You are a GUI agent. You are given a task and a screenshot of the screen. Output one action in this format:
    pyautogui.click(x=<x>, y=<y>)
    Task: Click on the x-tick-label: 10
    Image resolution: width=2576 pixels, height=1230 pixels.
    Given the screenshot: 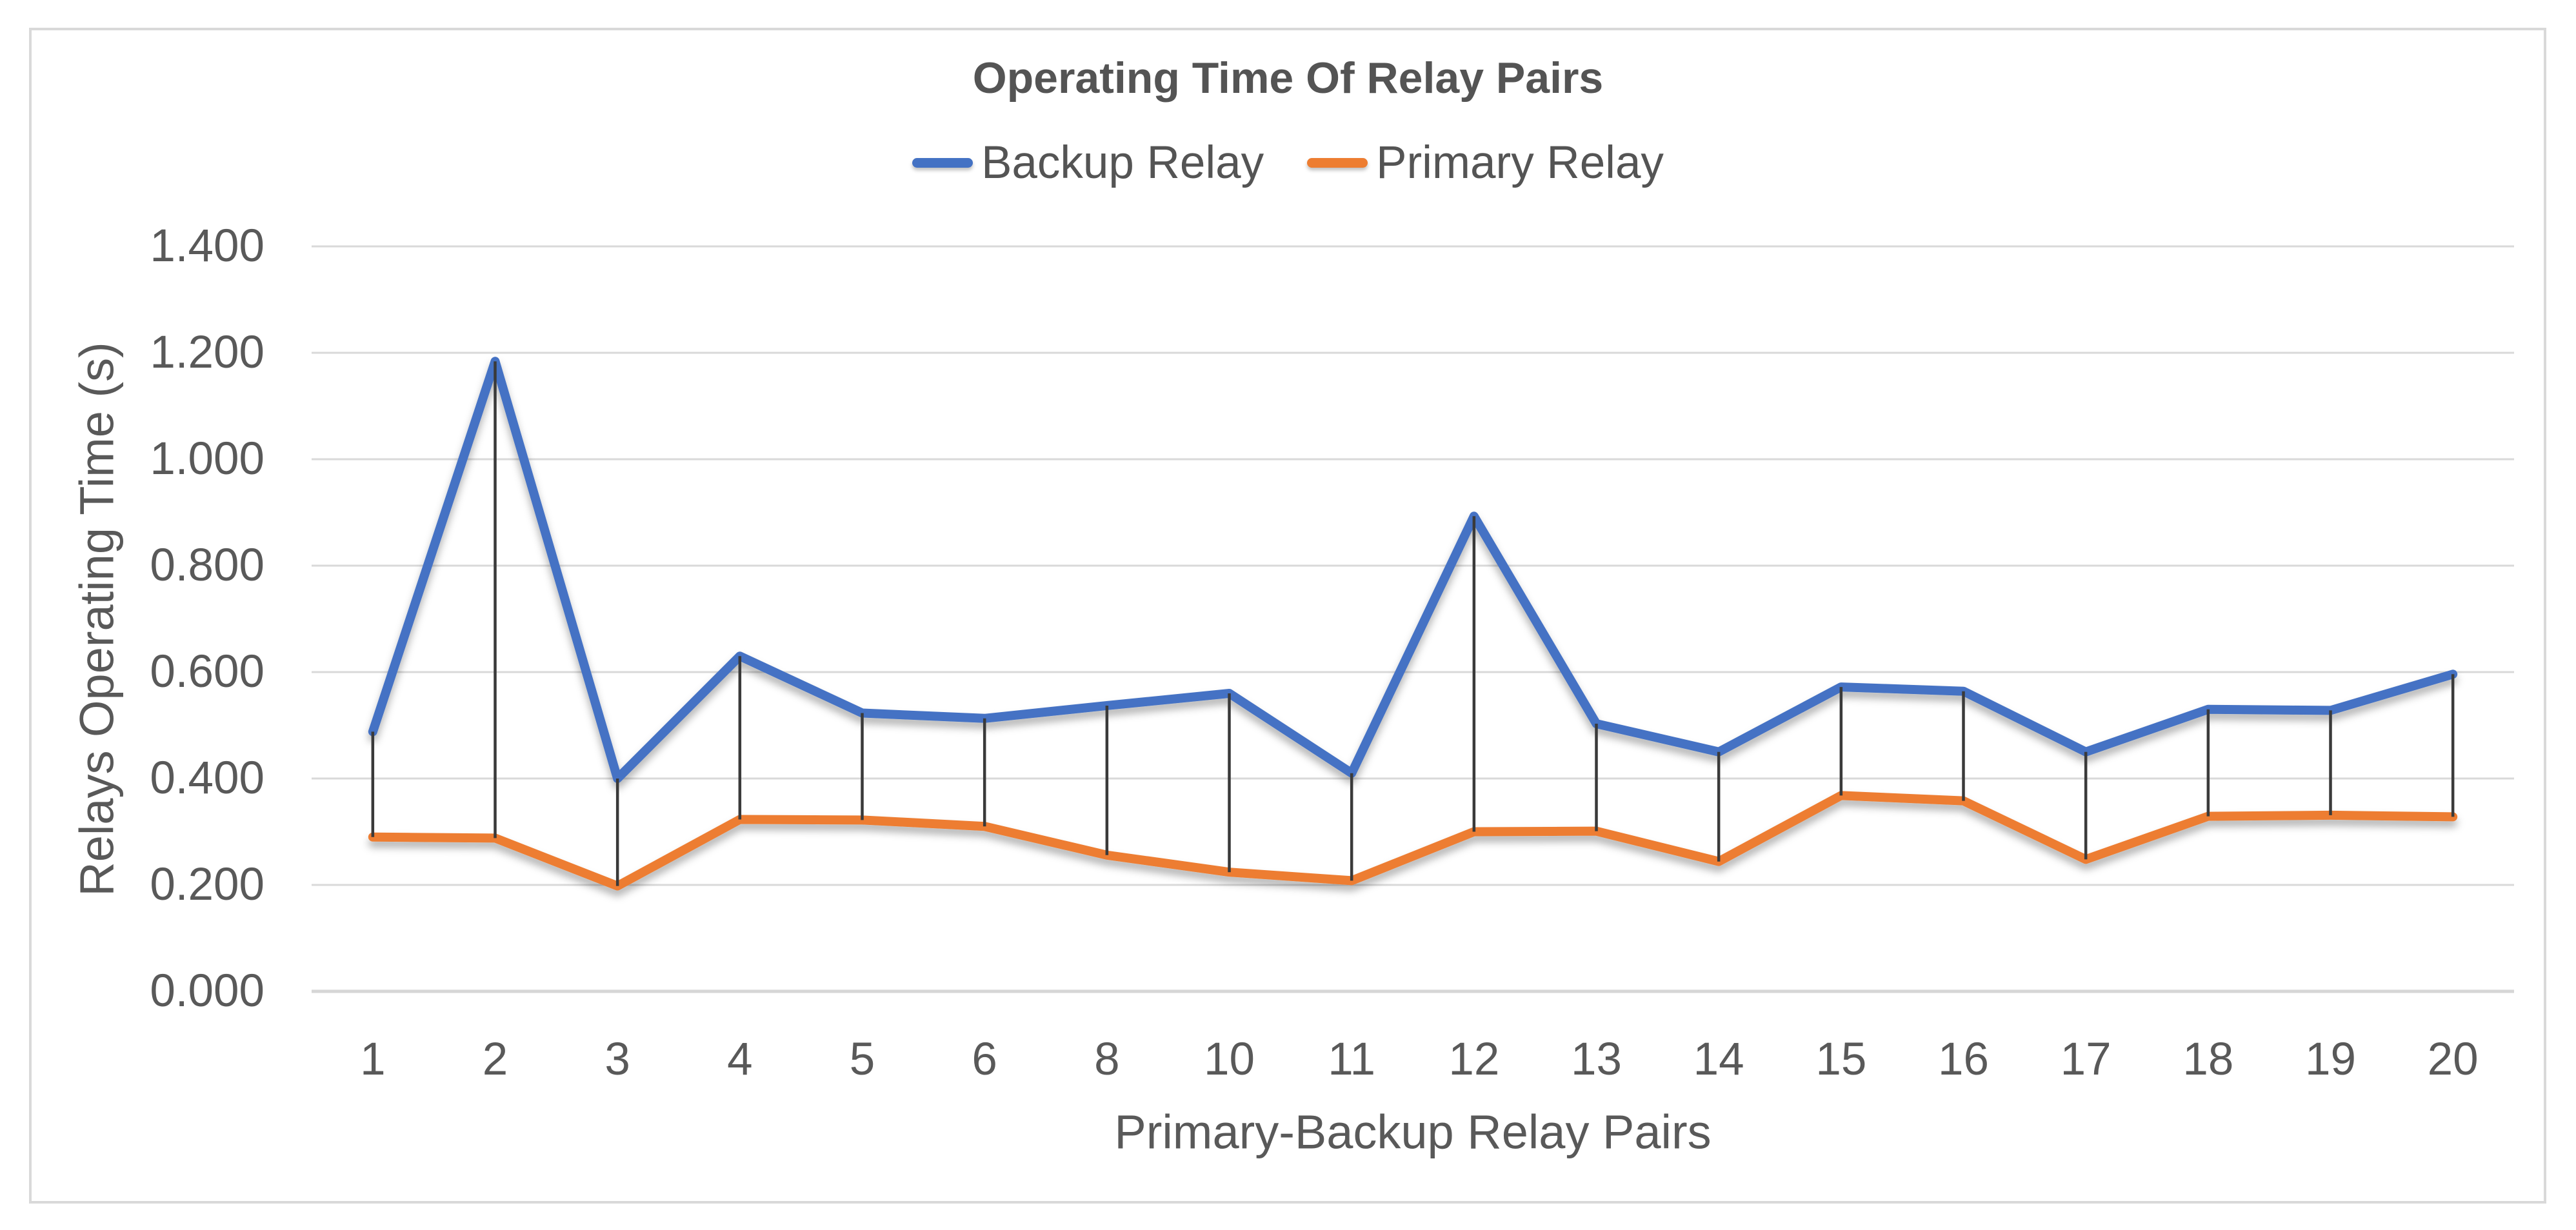 What is the action you would take?
    pyautogui.click(x=1229, y=1059)
    